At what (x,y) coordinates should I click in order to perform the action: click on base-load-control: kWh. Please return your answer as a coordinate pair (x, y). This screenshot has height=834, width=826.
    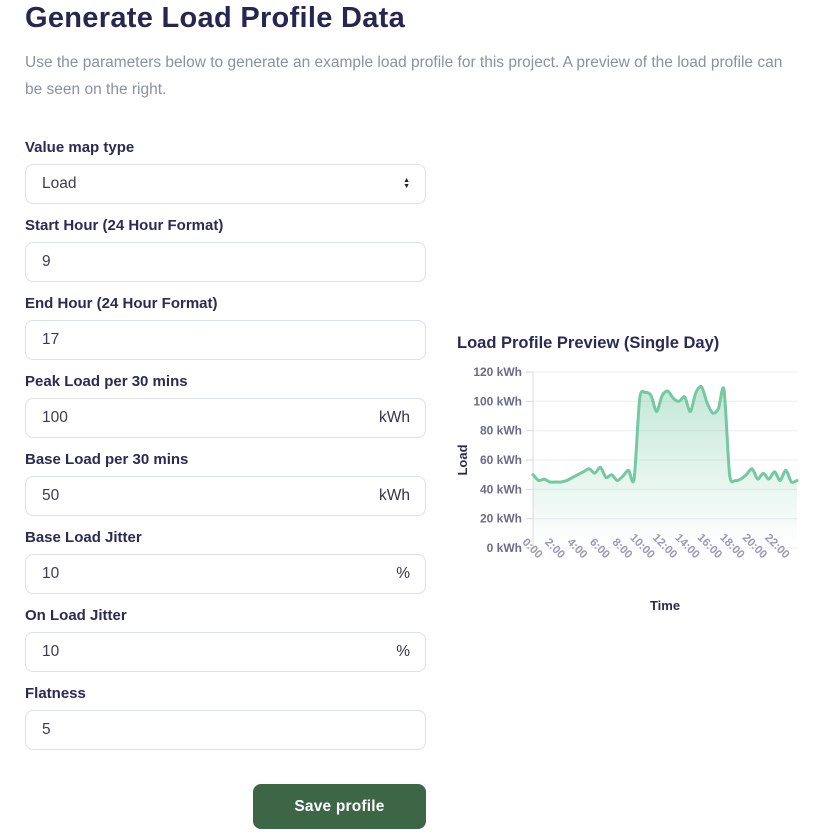
    Looking at the image, I should click on (225, 496).